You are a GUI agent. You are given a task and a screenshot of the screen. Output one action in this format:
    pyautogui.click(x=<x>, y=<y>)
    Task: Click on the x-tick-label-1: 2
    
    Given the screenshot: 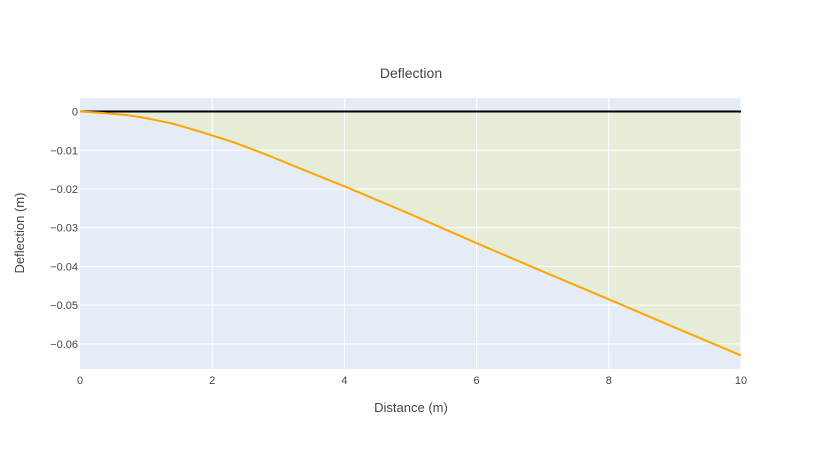 What is the action you would take?
    pyautogui.click(x=212, y=381)
    